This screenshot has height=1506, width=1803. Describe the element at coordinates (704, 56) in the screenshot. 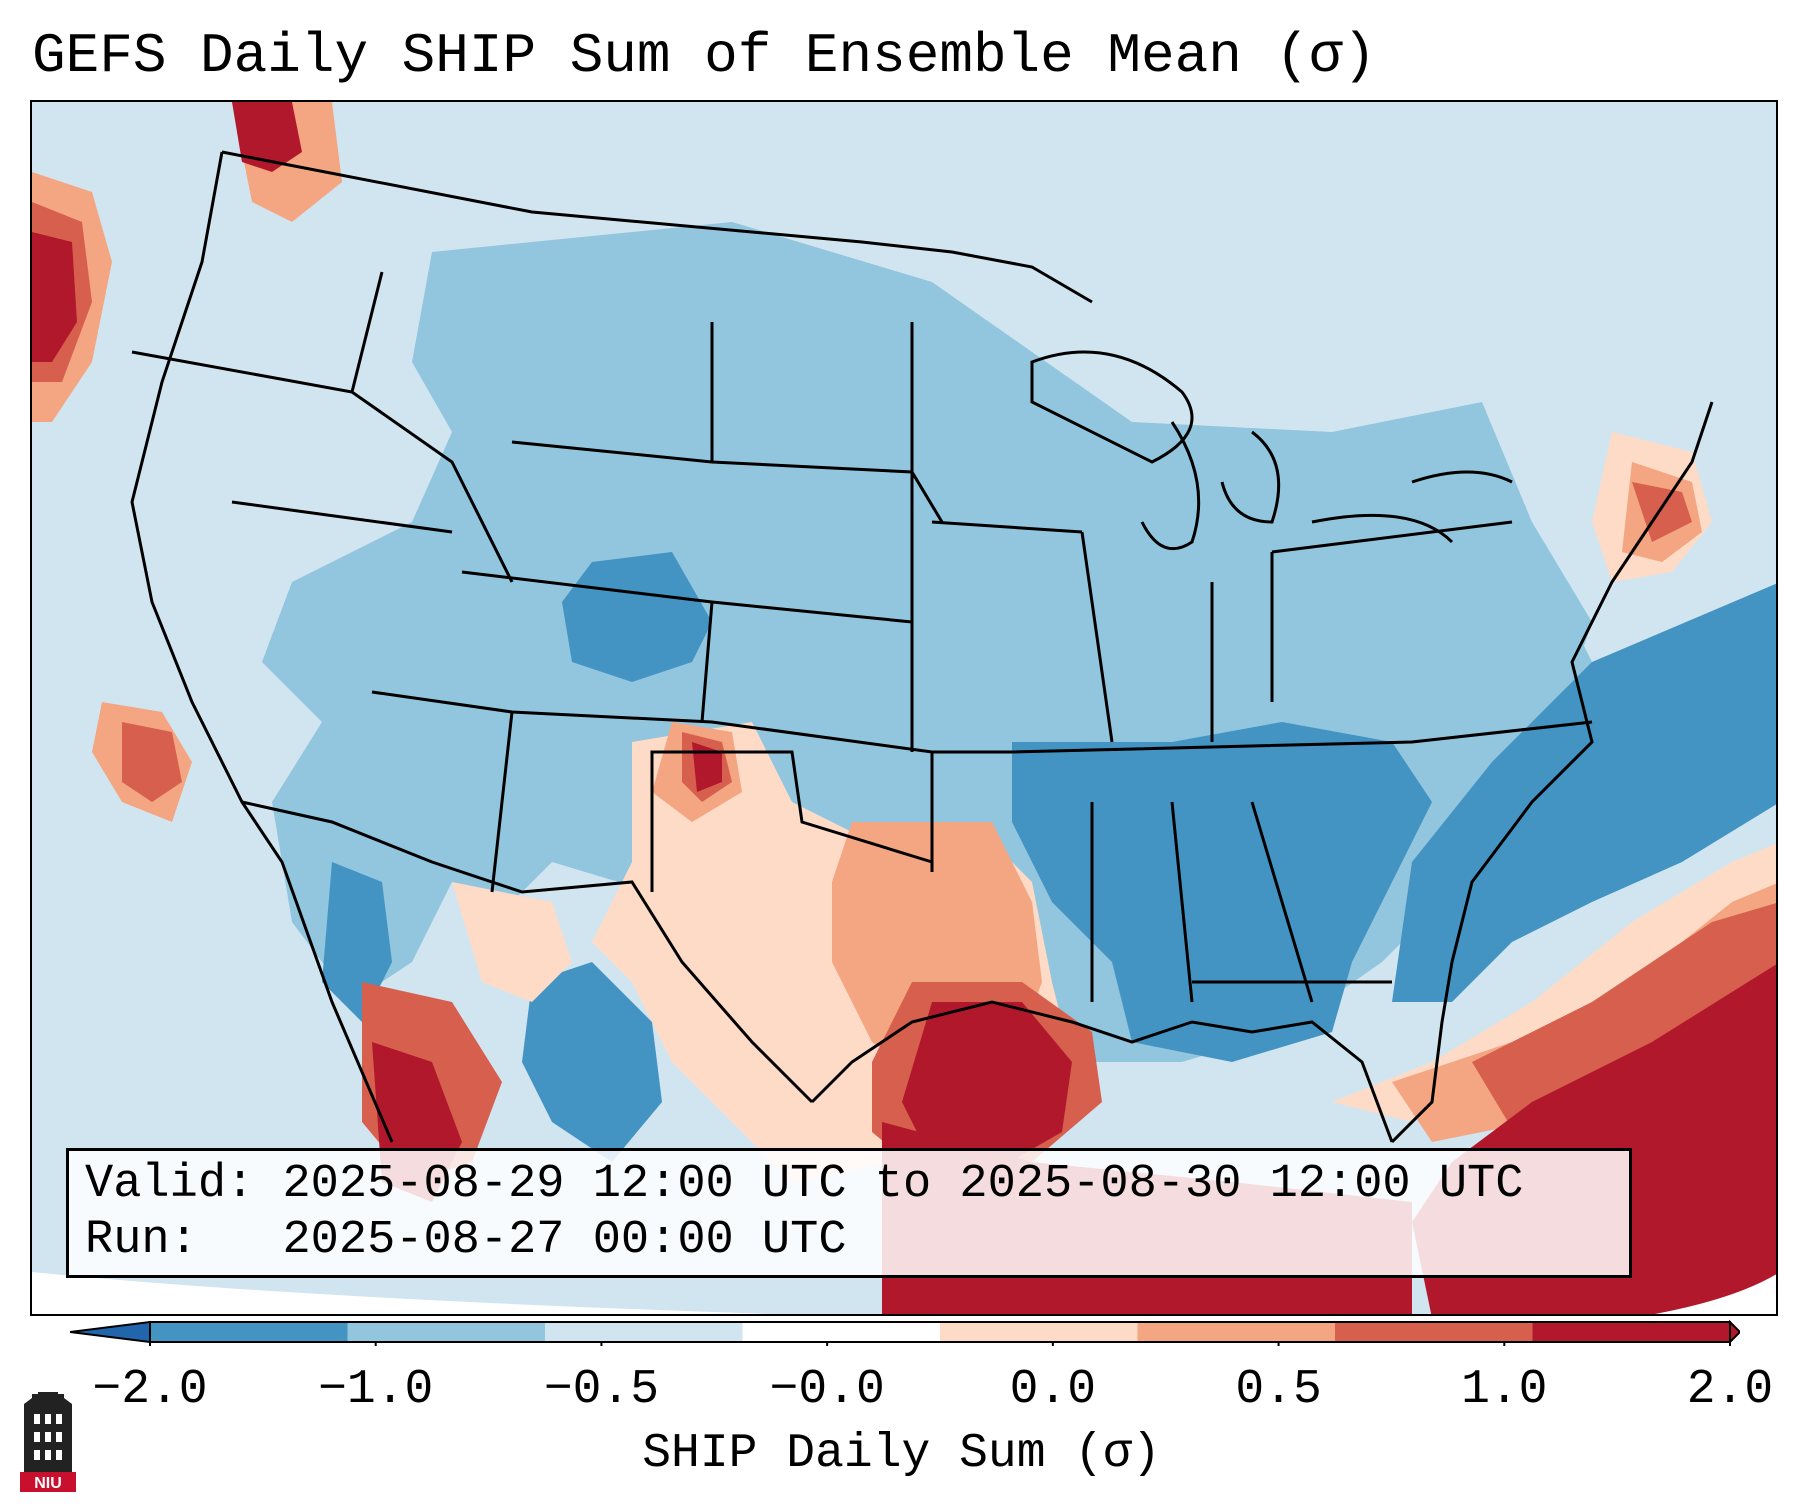

I see `map-title: GEFS Daily SHIP Sum of Ensemble Mean (σ)` at that location.